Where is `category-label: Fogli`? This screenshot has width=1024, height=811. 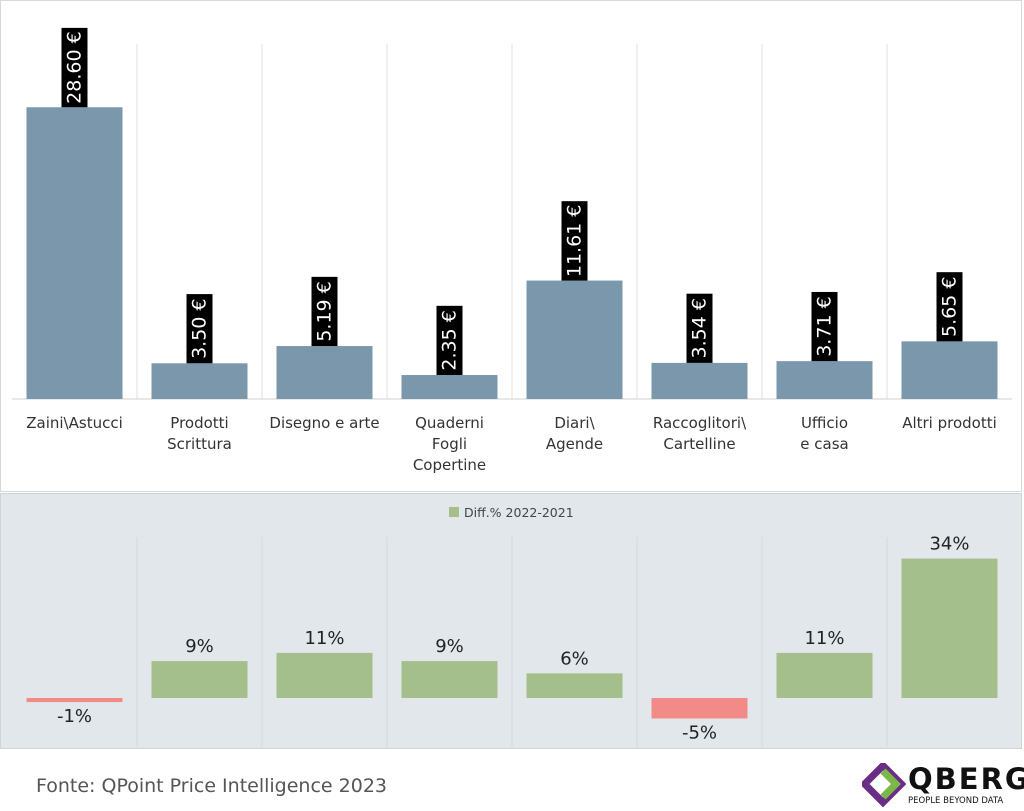 category-label: Fogli is located at coordinates (449, 444).